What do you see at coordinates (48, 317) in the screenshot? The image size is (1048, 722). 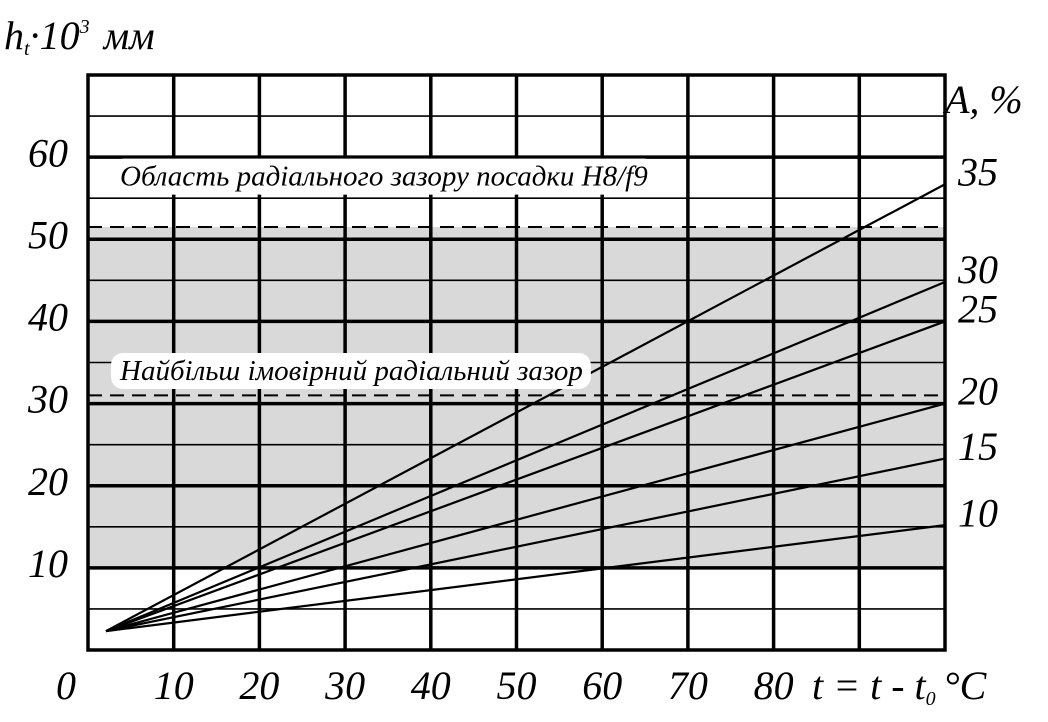 I see `y-tick-label: 40` at bounding box center [48, 317].